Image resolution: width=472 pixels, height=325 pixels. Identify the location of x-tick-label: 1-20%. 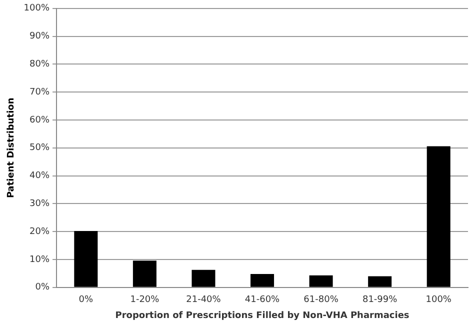
(145, 300).